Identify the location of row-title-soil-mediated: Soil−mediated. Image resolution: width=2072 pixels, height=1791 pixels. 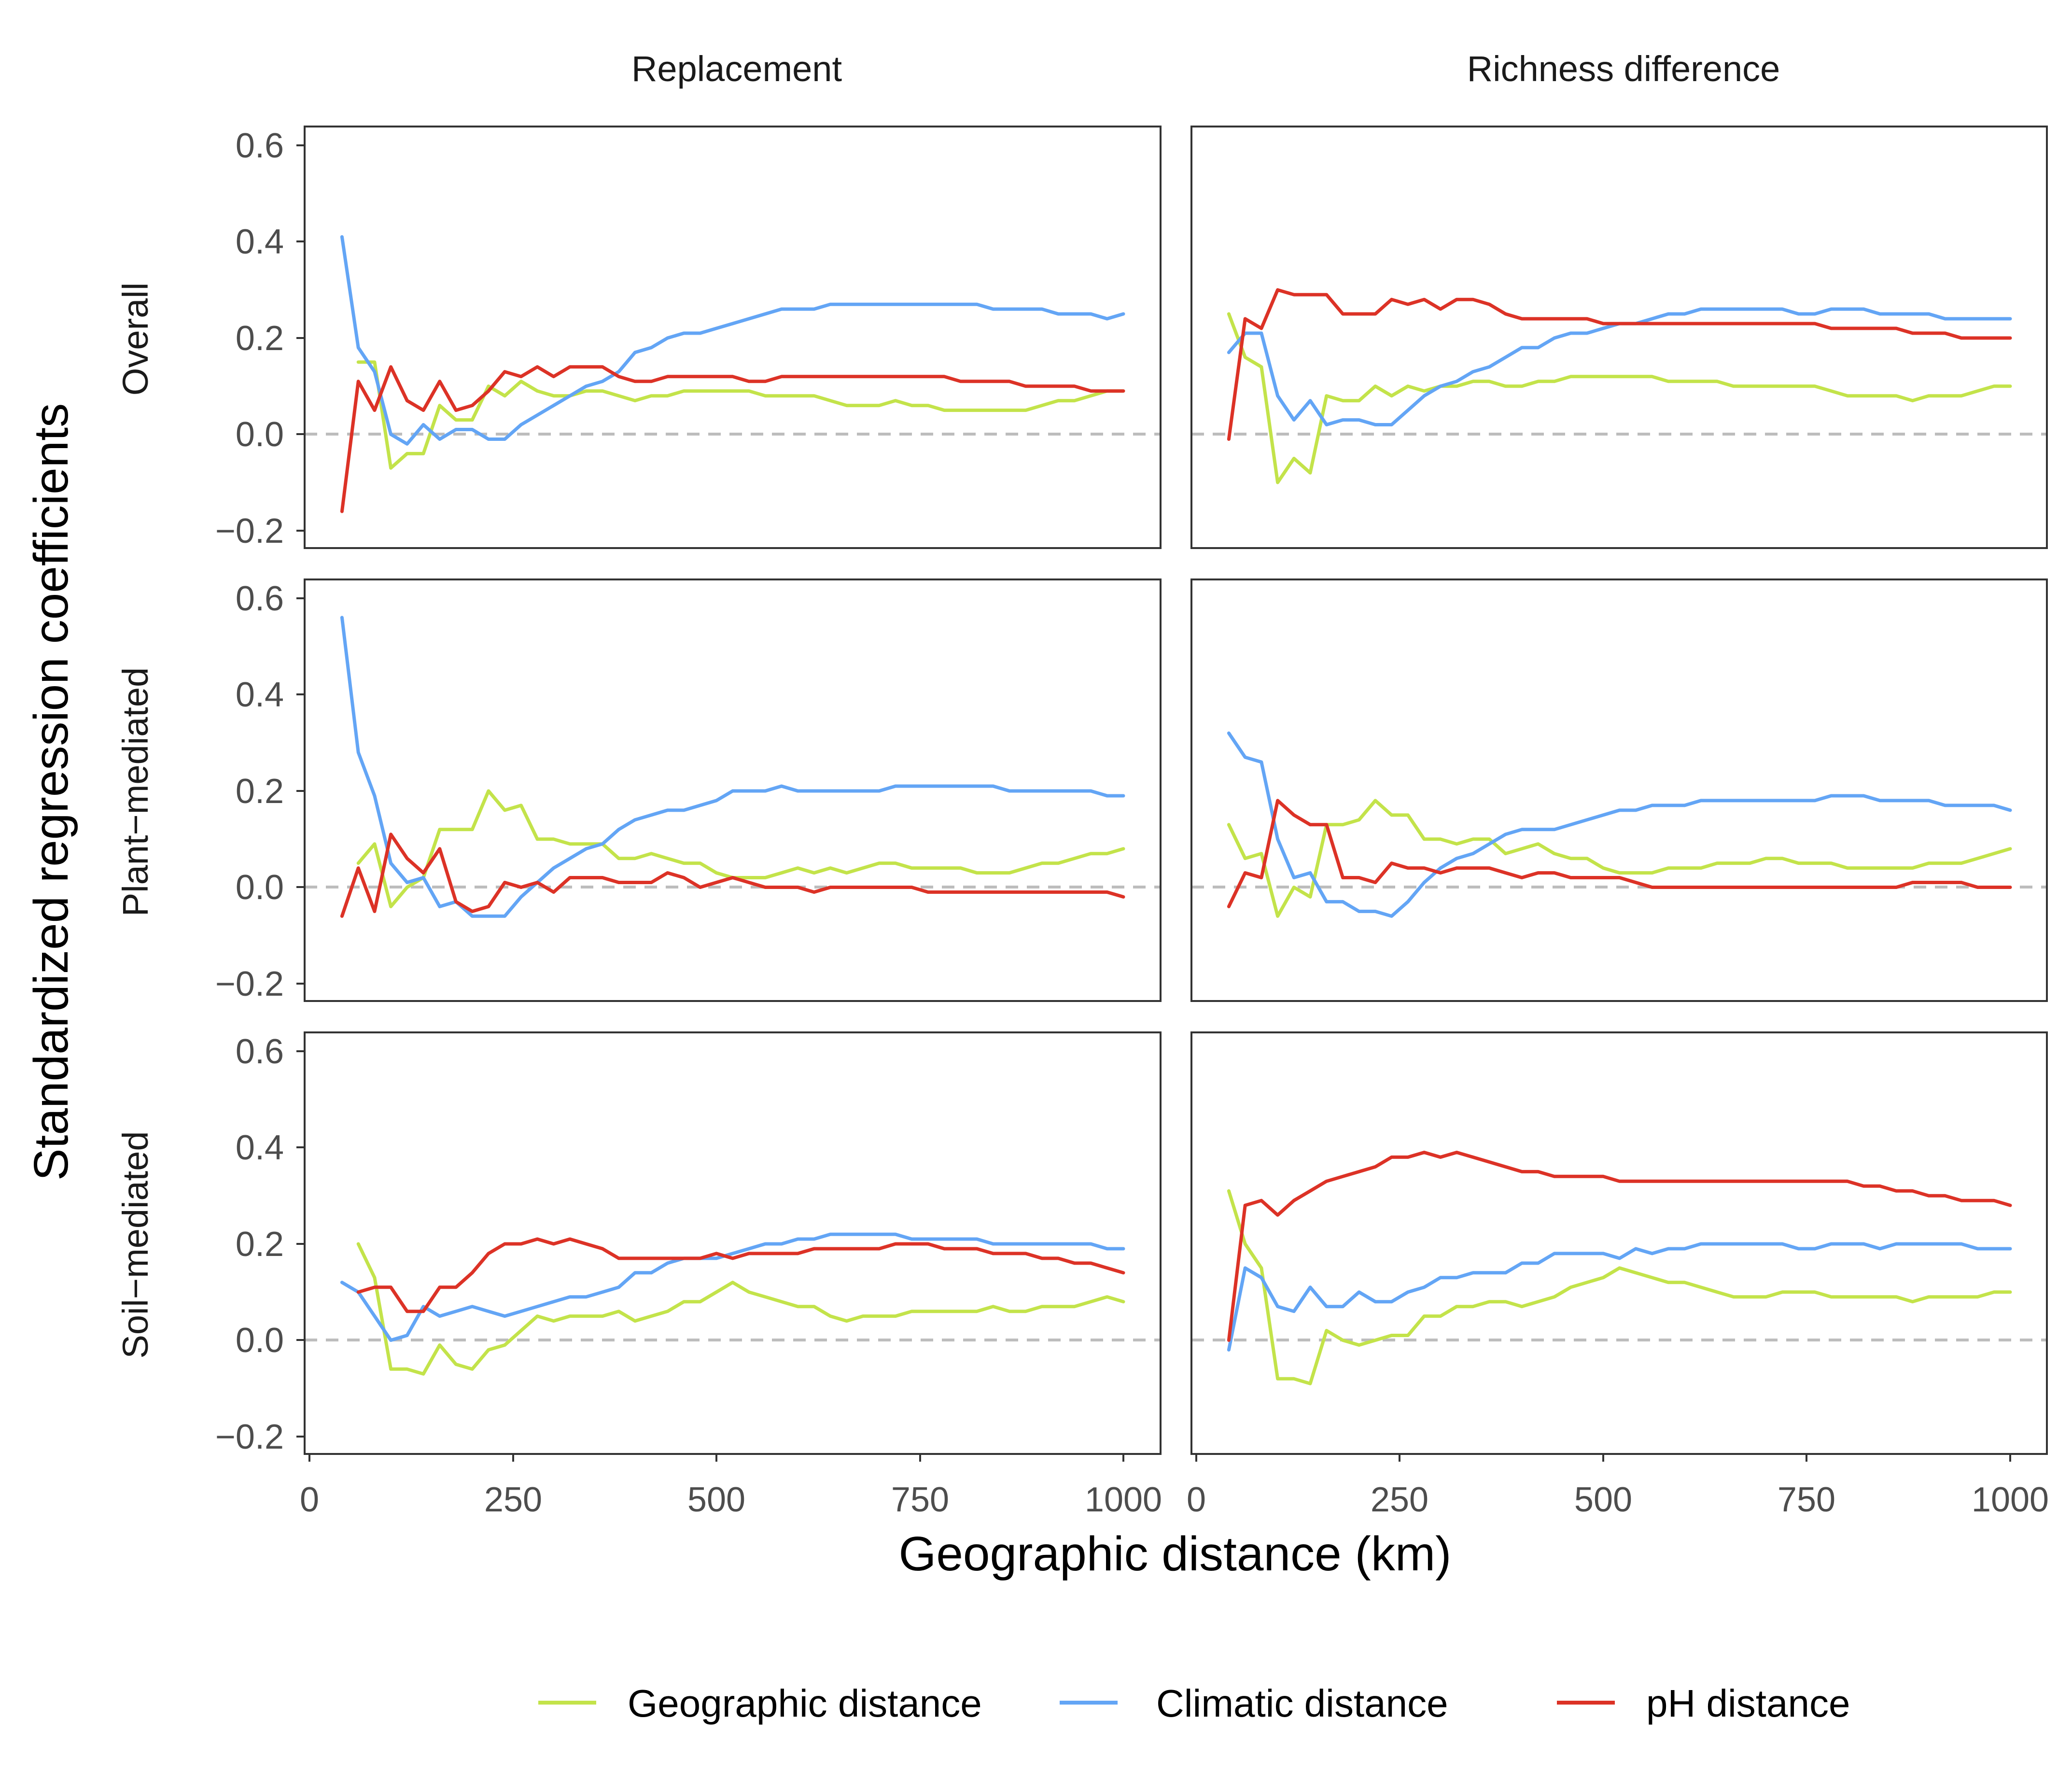
(135, 1244).